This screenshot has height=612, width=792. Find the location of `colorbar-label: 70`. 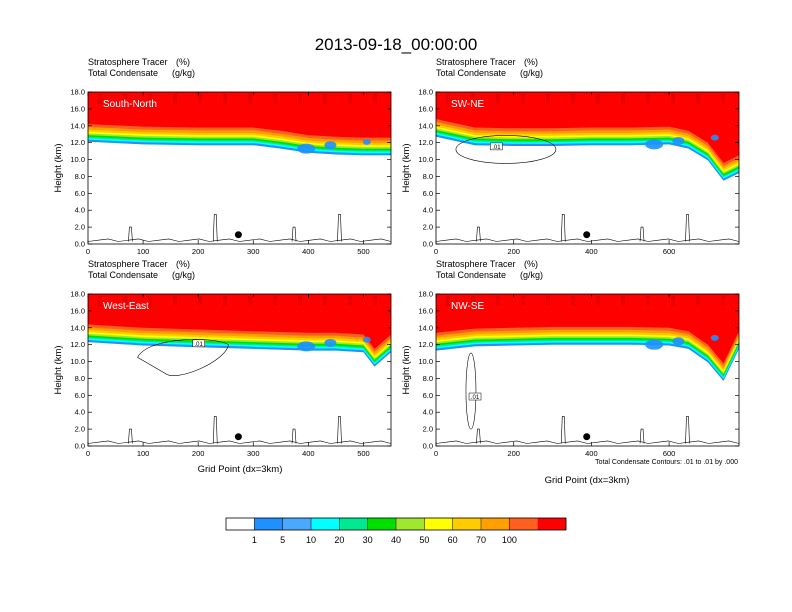

colorbar-label: 70 is located at coordinates (481, 540).